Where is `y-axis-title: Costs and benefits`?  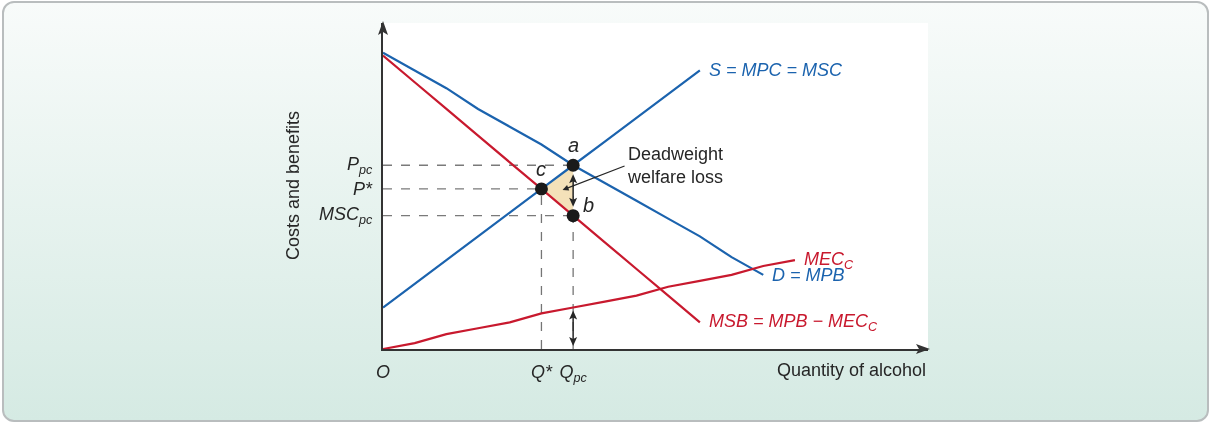
y-axis-title: Costs and benefits is located at coordinates (293, 185).